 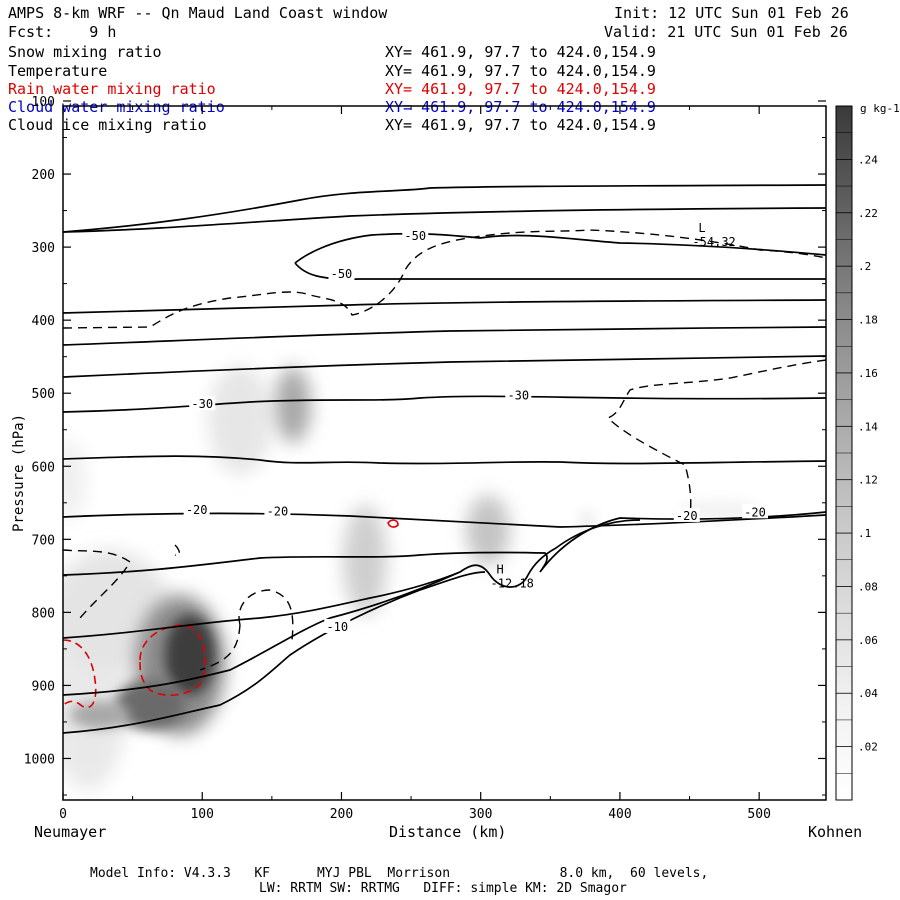 I want to click on isotherm-label: -10, so click(x=337, y=627).